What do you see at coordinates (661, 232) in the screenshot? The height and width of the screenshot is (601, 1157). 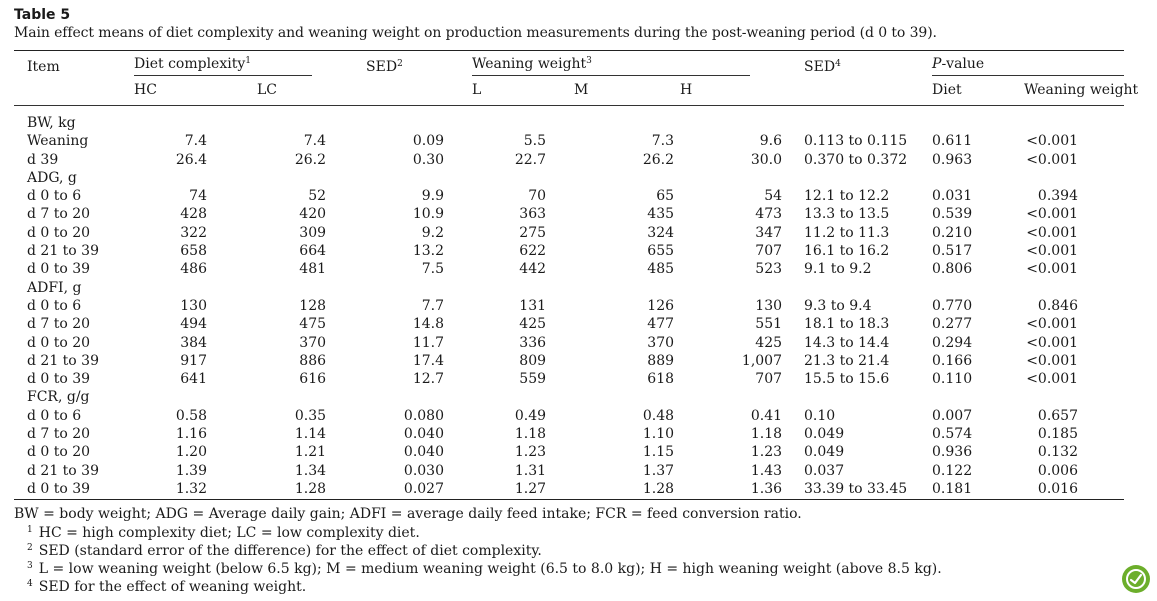 I see `cell-m: 324` at bounding box center [661, 232].